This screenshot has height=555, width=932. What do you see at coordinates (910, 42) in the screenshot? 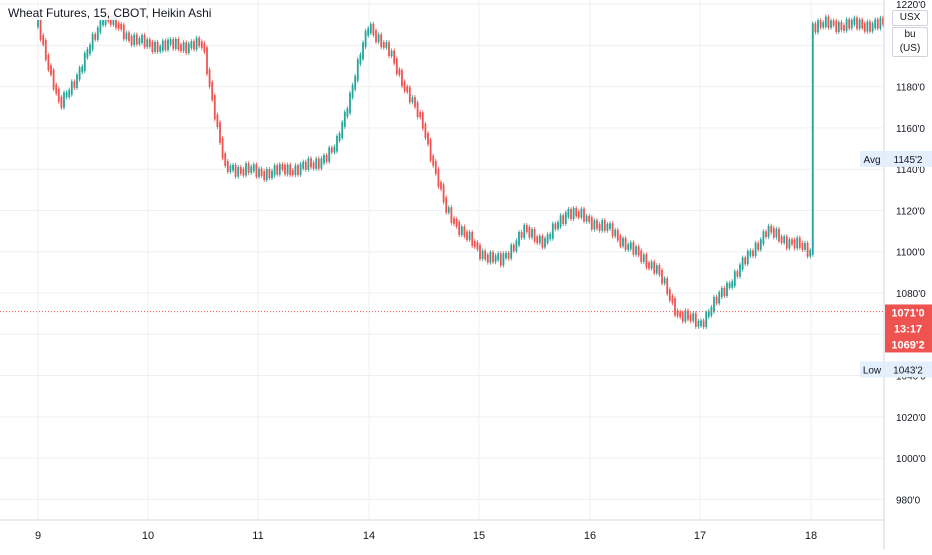
I see `unit-button: bu (US)` at bounding box center [910, 42].